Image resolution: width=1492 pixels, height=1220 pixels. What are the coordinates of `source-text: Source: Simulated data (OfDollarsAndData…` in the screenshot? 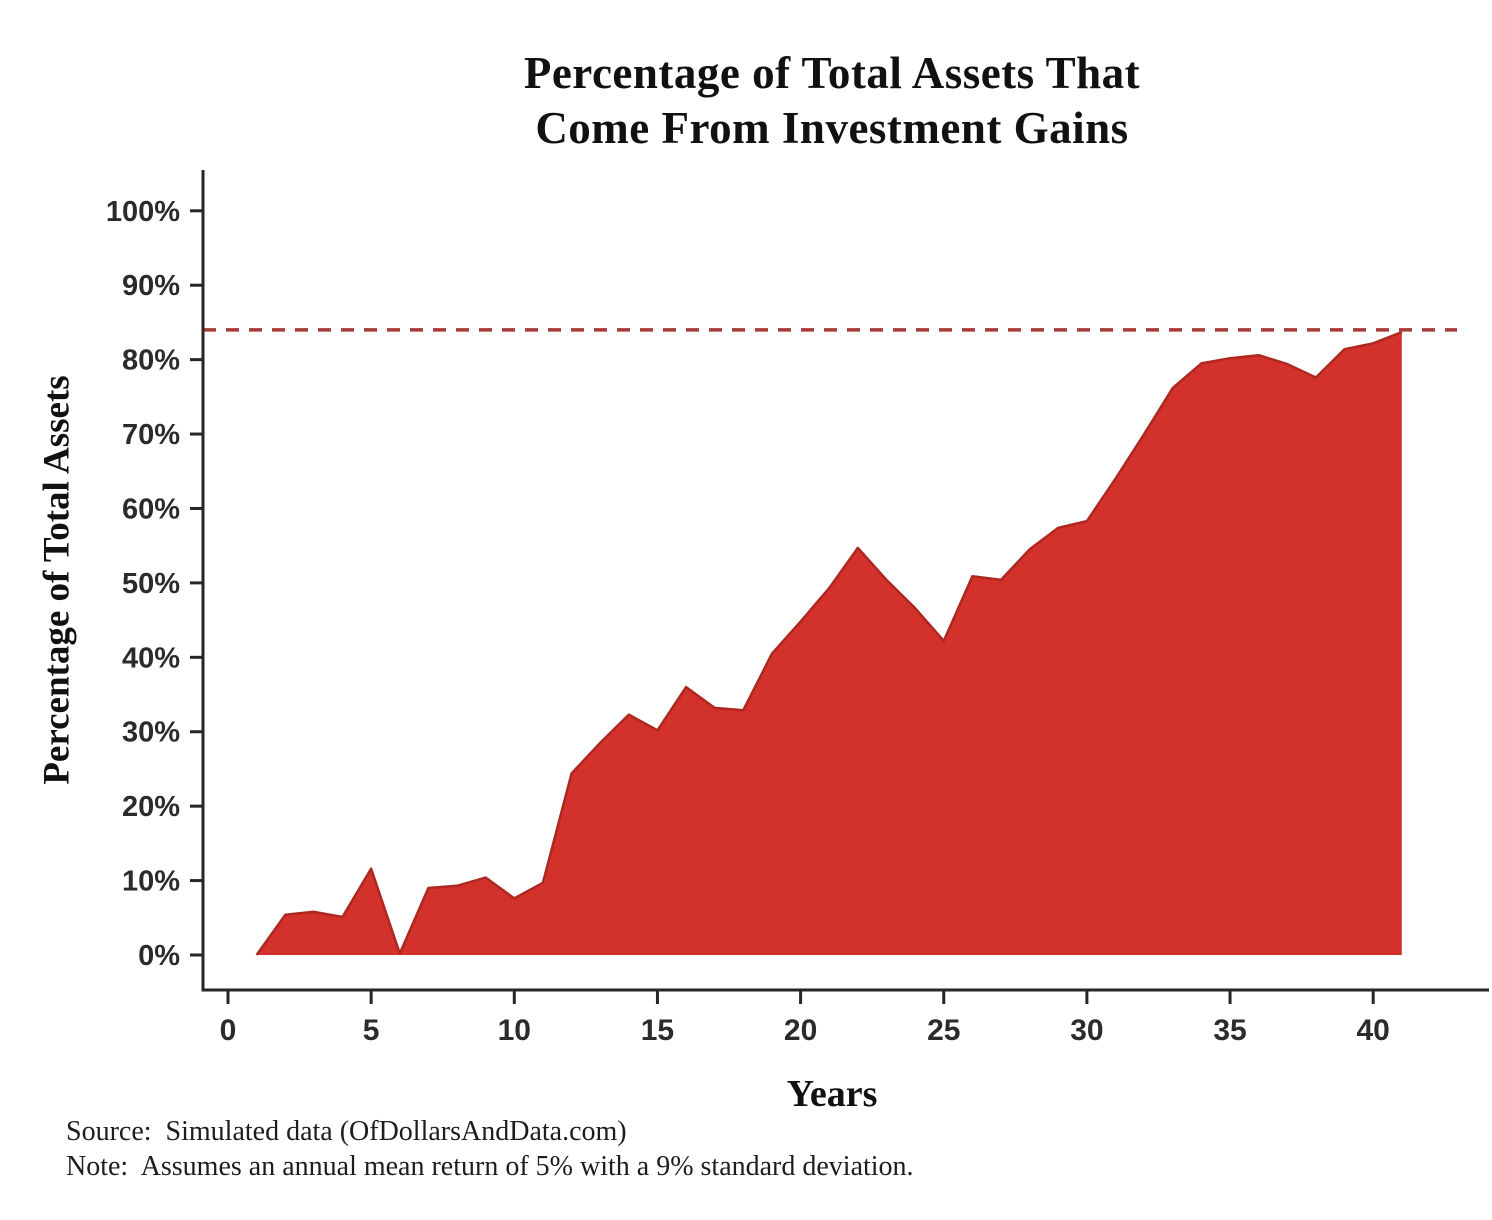 It's located at (346, 1131).